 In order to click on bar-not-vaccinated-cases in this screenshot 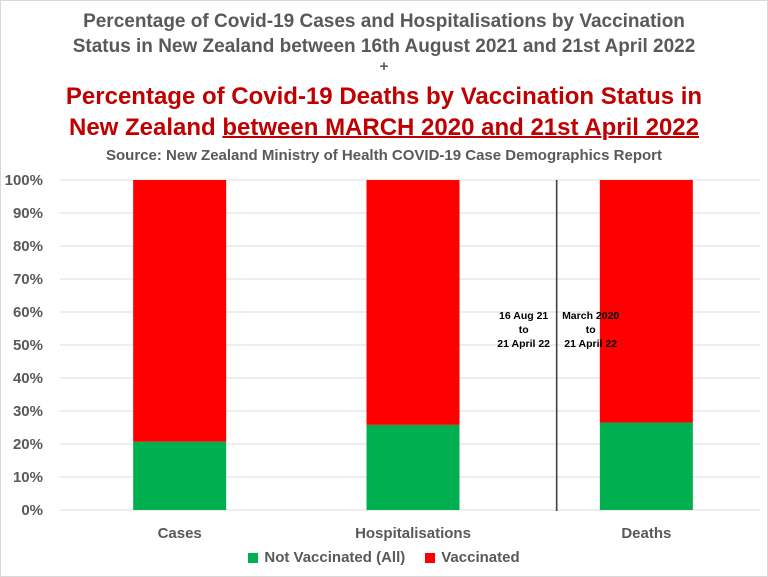, I will do `click(180, 475)`.